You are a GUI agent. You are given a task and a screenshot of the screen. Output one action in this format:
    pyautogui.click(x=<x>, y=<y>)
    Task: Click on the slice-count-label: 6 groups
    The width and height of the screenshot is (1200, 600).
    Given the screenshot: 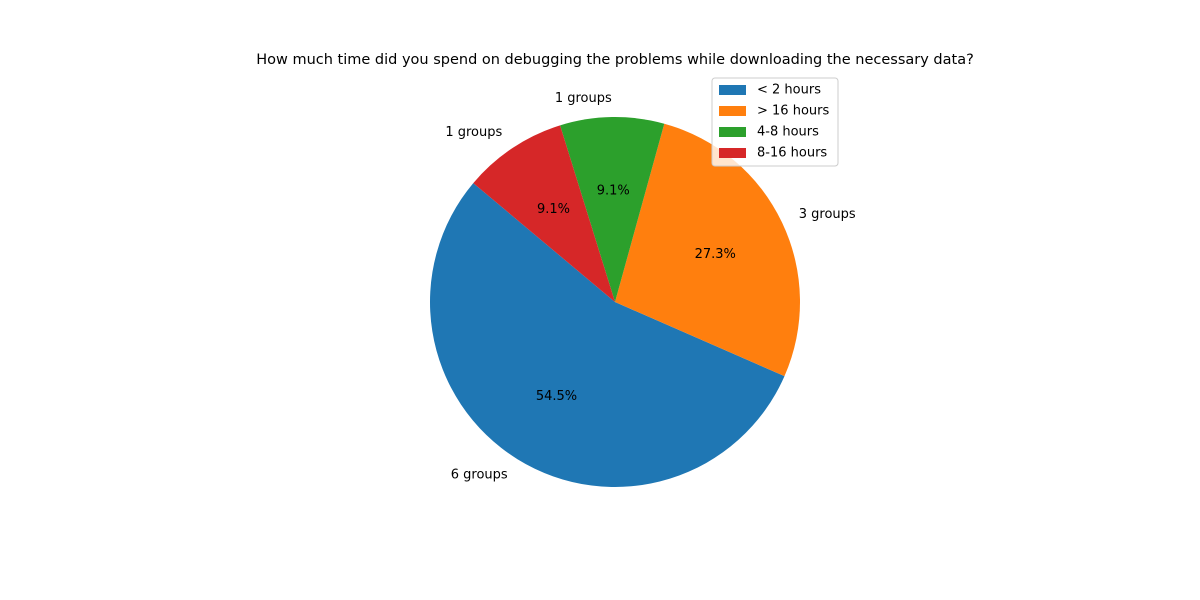 What is the action you would take?
    pyautogui.click(x=479, y=474)
    